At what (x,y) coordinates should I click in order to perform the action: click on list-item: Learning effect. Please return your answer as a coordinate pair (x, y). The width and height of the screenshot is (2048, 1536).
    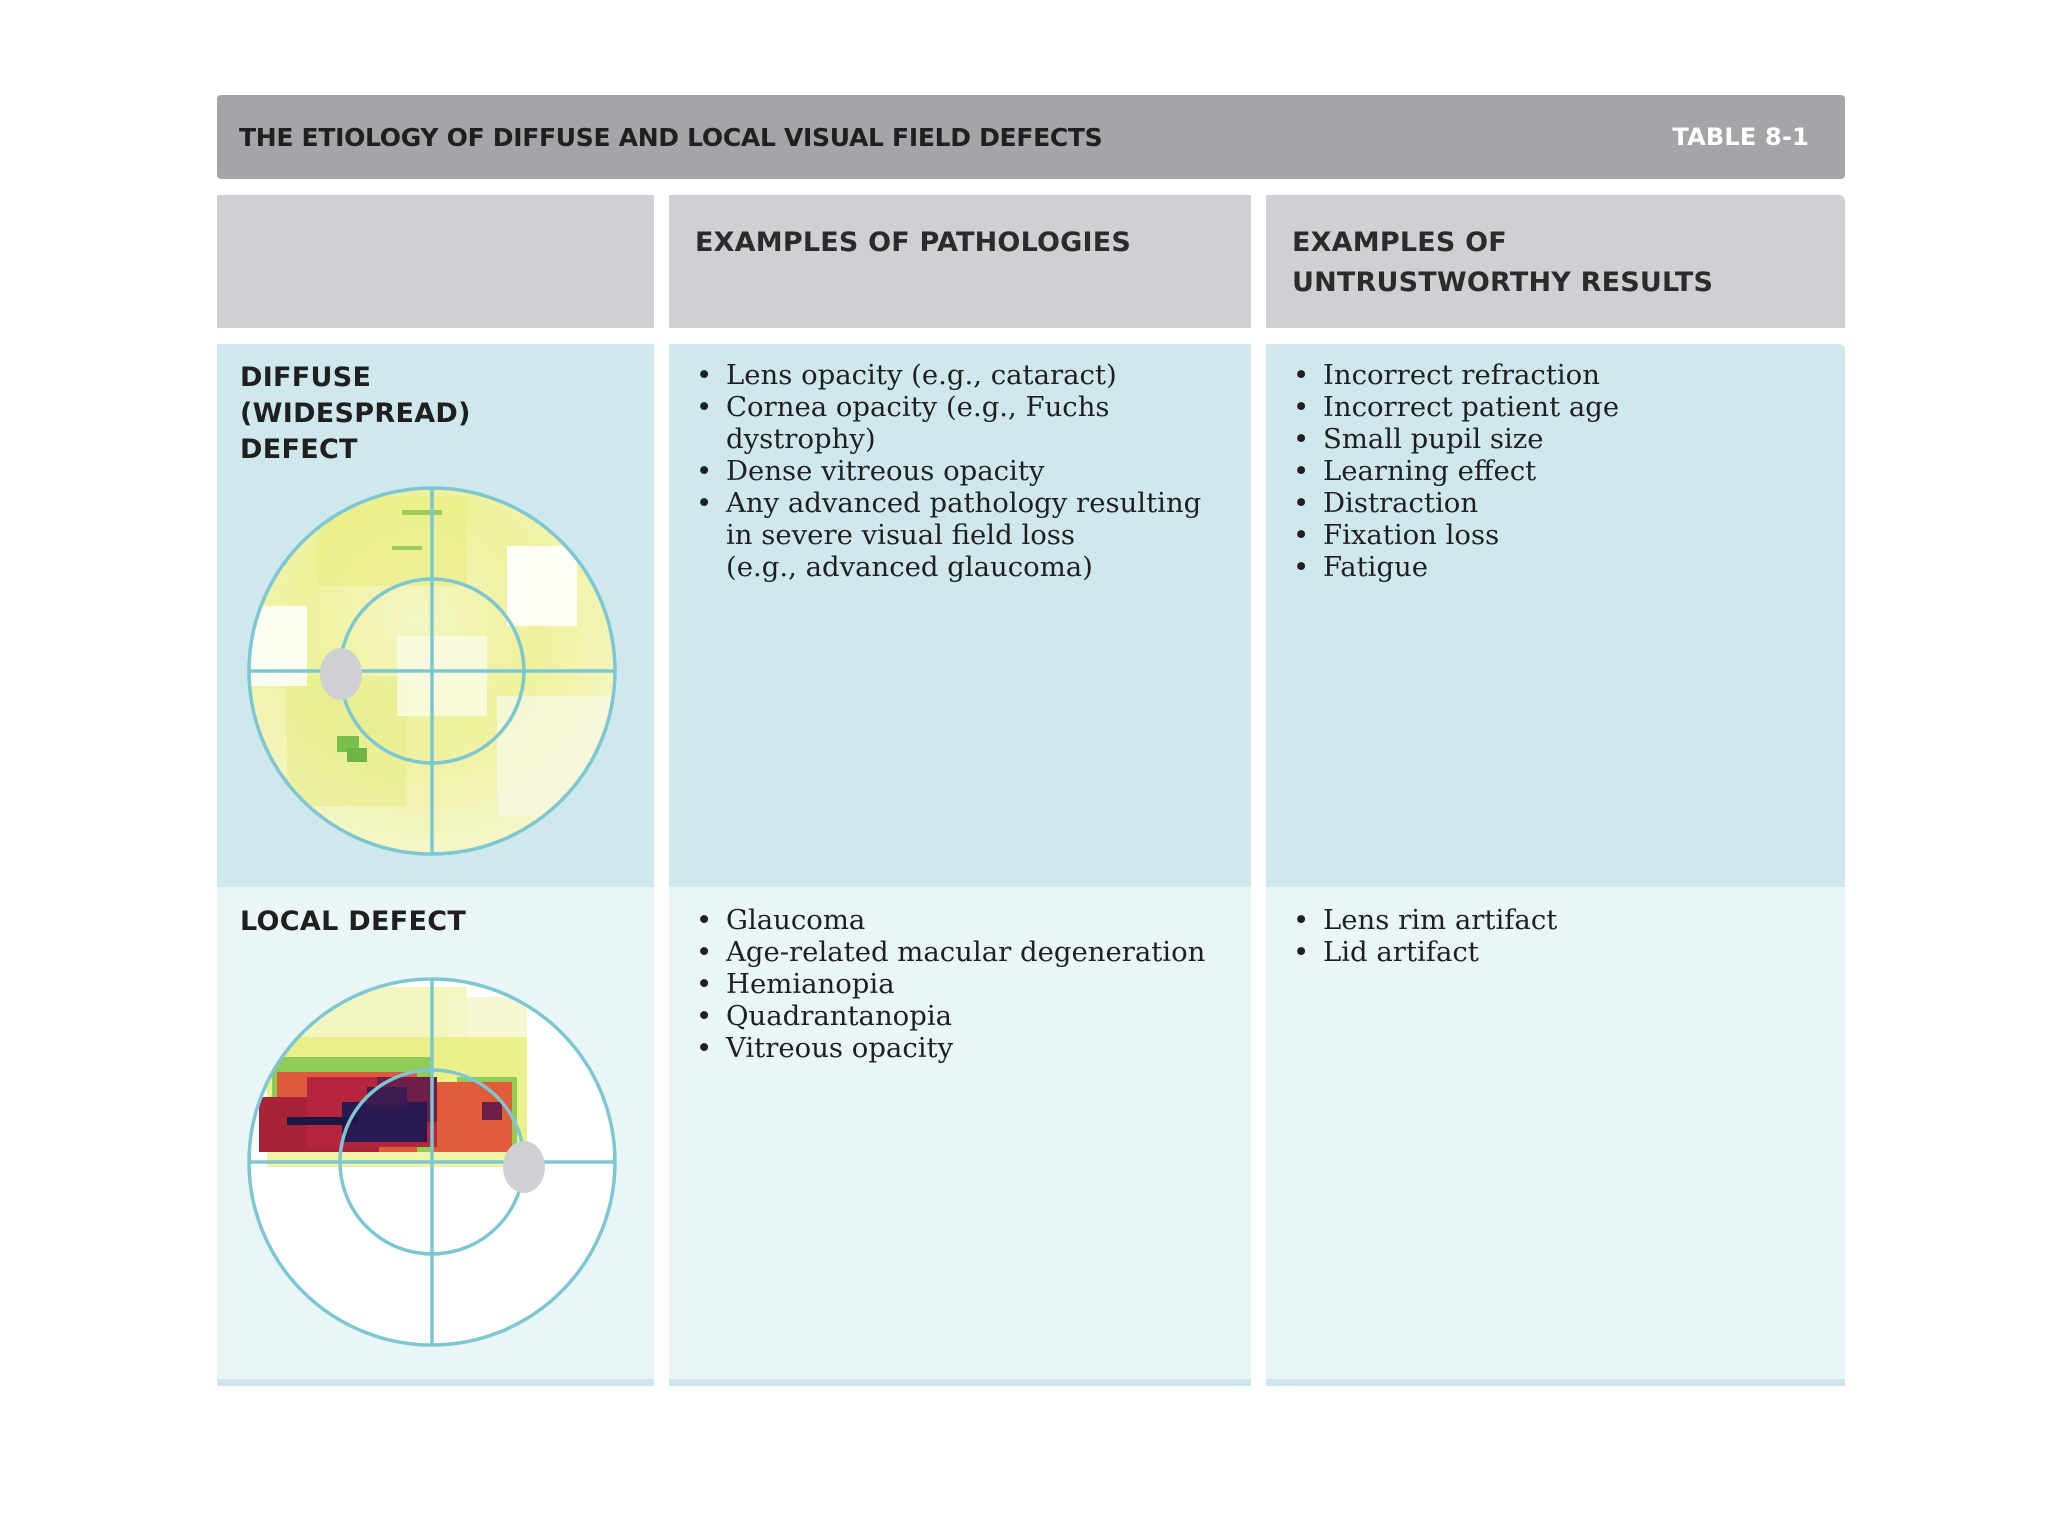
    Looking at the image, I should click on (1456, 471).